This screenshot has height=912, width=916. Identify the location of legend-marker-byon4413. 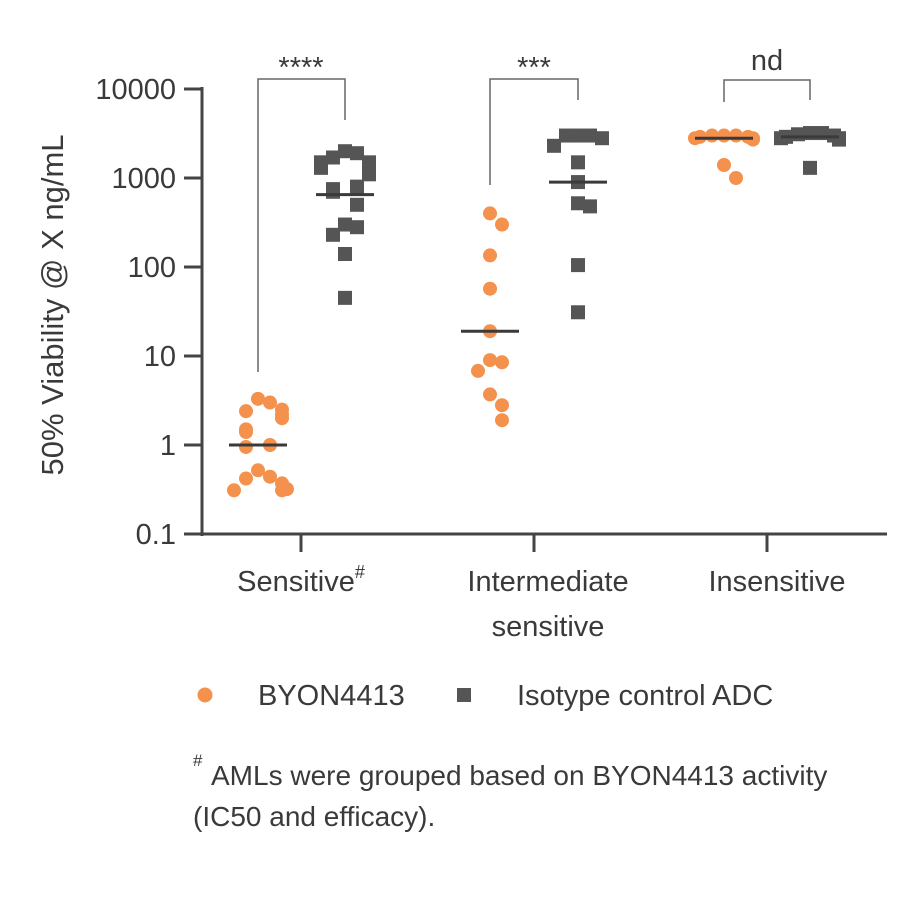
(205, 695).